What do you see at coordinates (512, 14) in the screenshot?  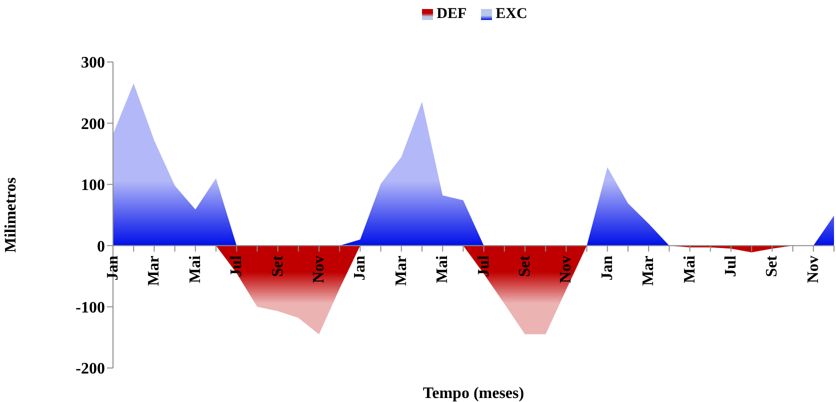 I see `legend-label: EXC` at bounding box center [512, 14].